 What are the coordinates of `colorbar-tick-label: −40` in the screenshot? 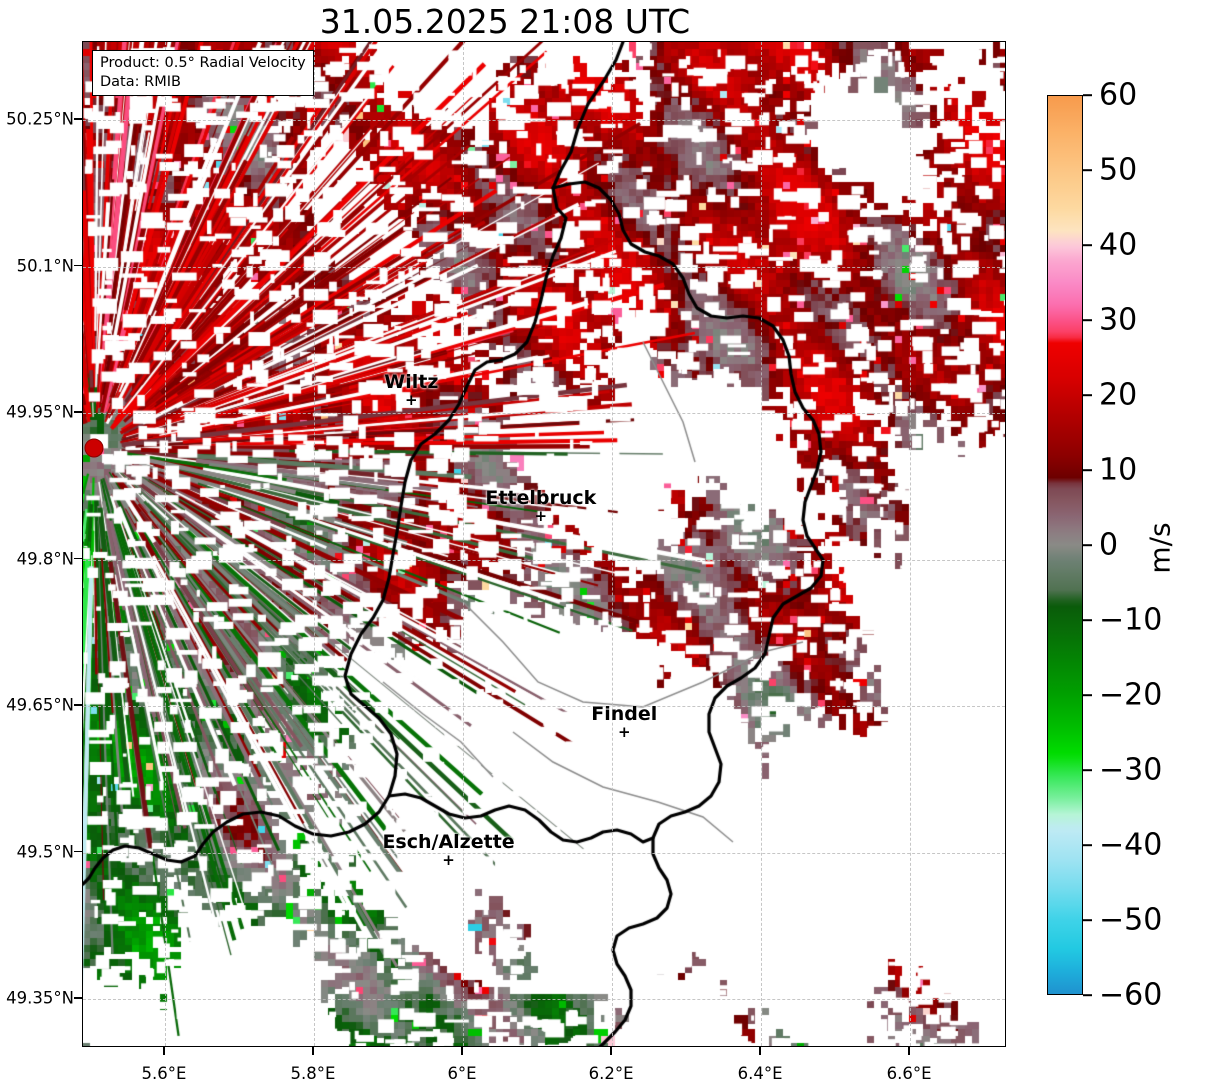 It's located at (1131, 845).